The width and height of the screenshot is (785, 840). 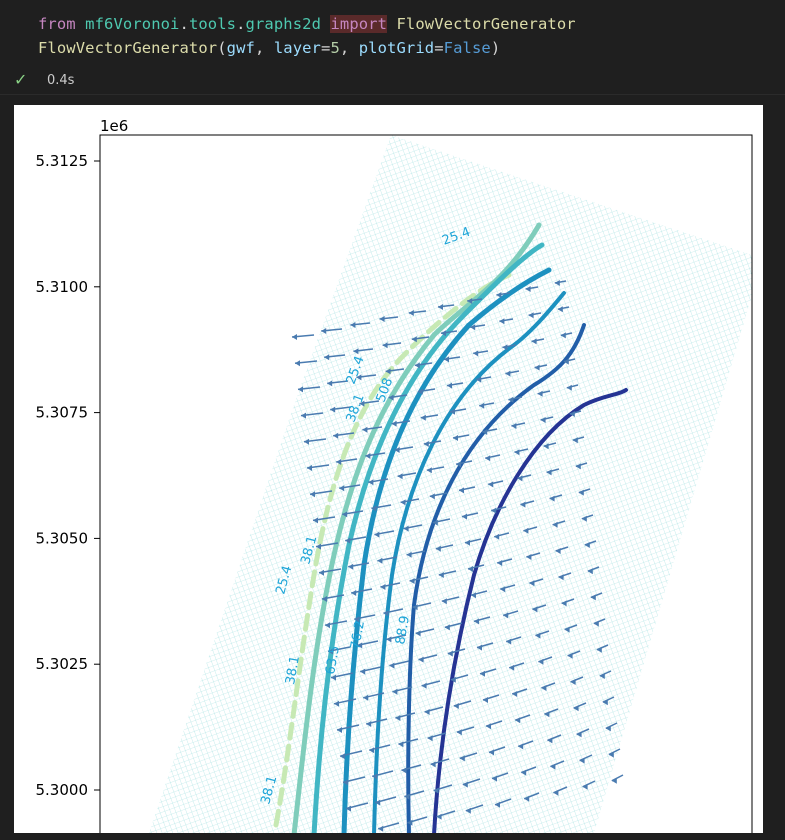 What do you see at coordinates (21, 79) in the screenshot?
I see `check-icon: ✓` at bounding box center [21, 79].